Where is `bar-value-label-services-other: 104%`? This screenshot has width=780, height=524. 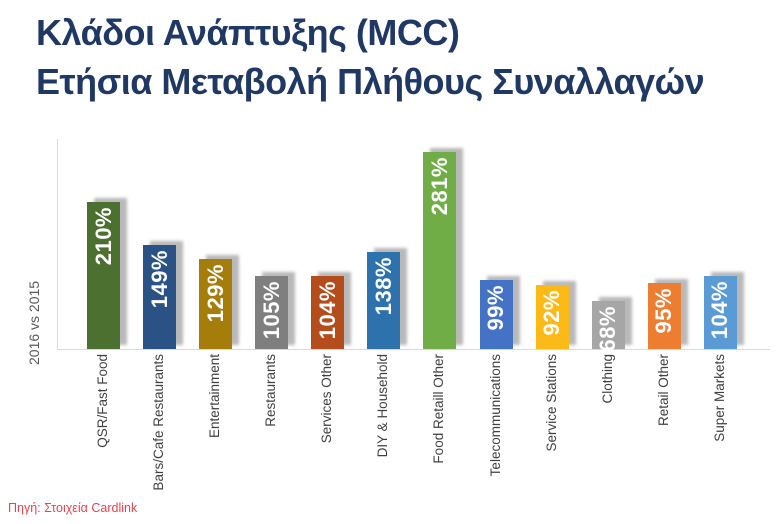
bar-value-label-services-other: 104% is located at coordinates (327, 310).